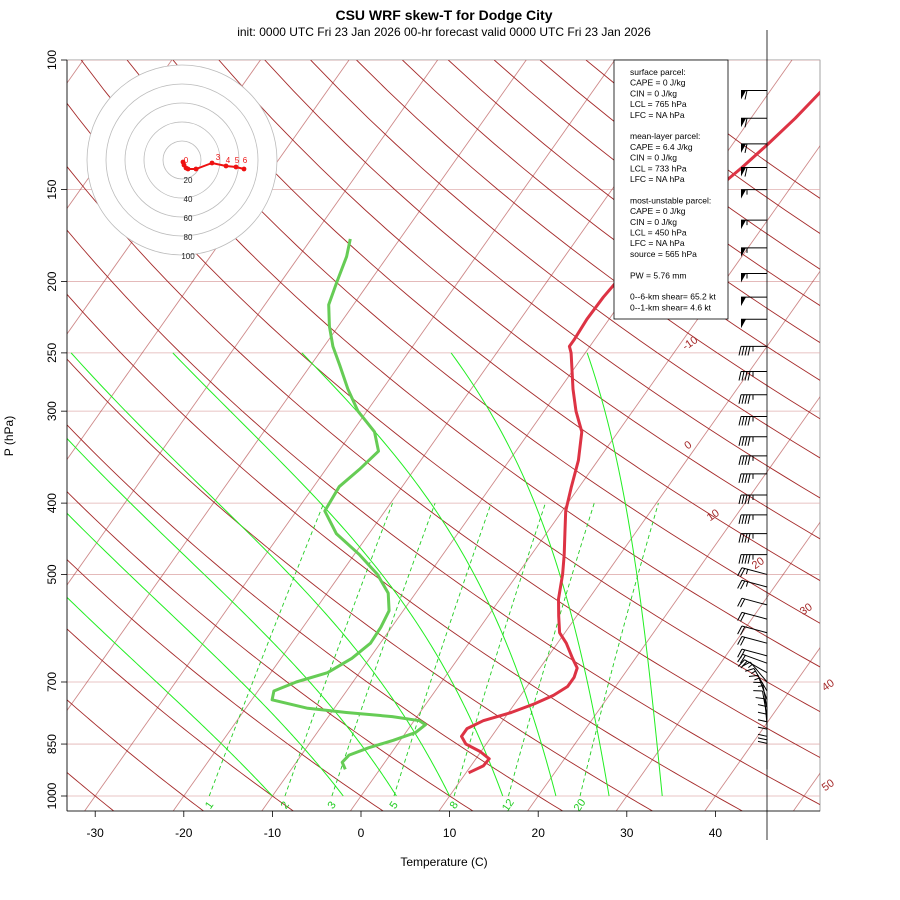  Describe the element at coordinates (196, 169) in the screenshot. I see `hodograph-point` at that location.